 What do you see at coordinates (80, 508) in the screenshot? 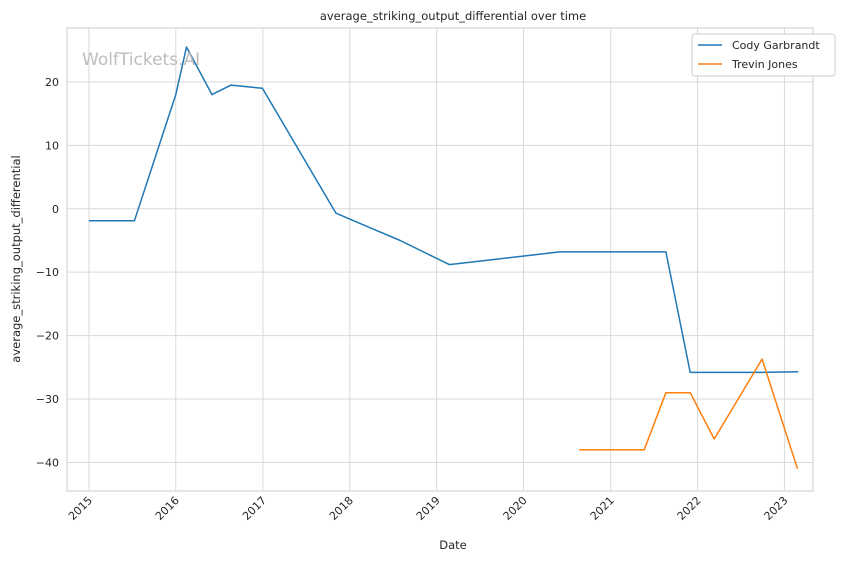
I see `x-tick-label: 2015` at bounding box center [80, 508].